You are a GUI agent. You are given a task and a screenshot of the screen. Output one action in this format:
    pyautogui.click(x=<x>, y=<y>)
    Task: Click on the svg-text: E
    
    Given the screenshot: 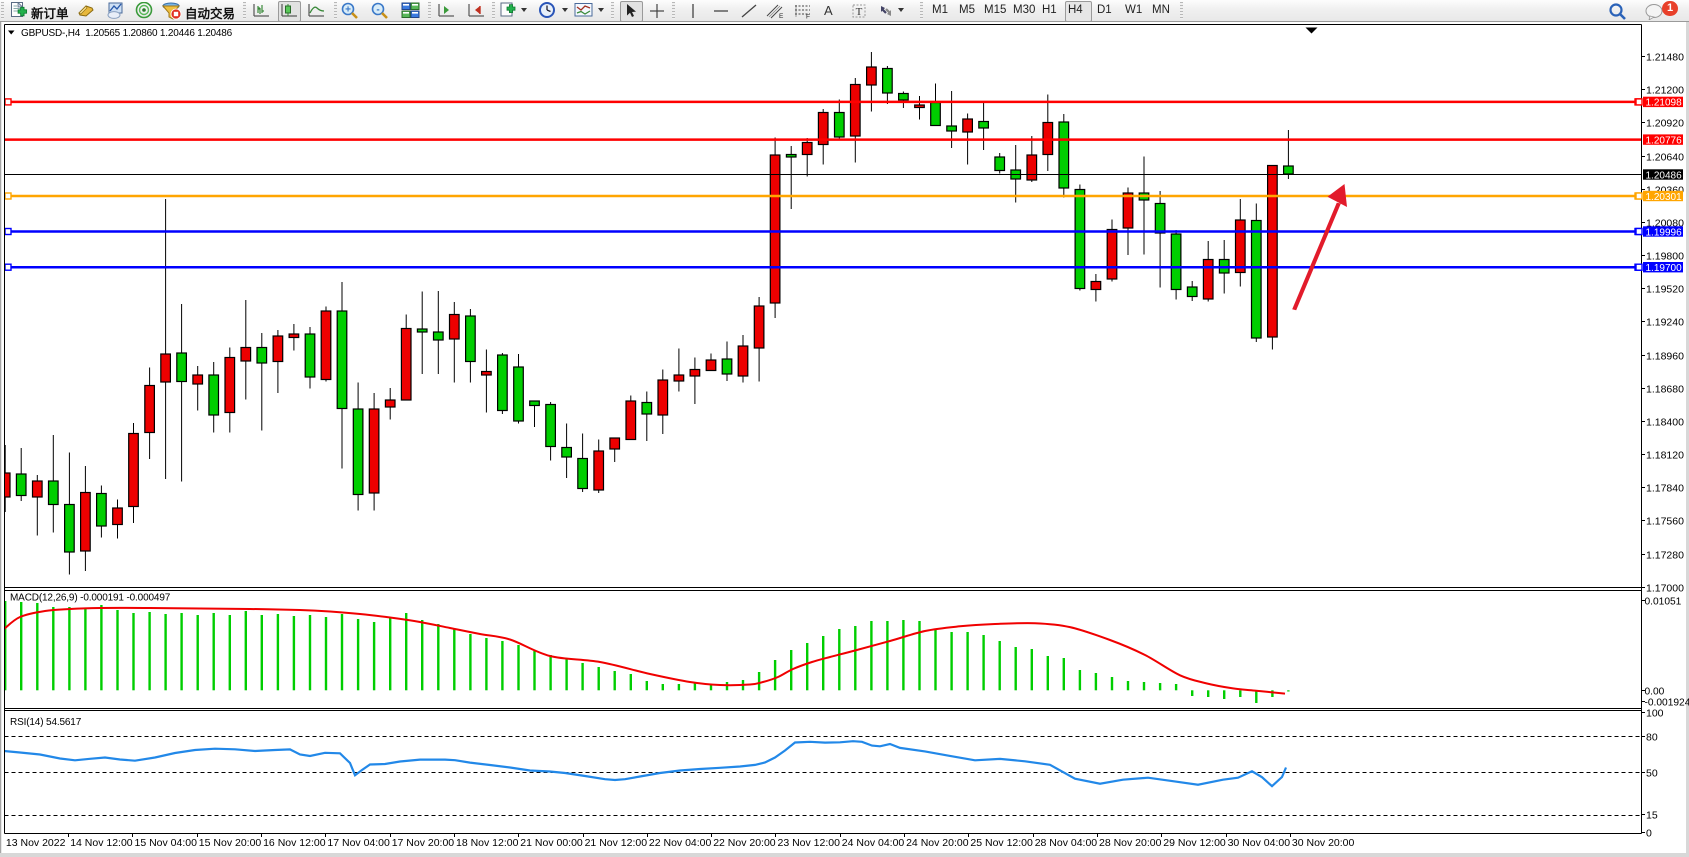 What is the action you would take?
    pyautogui.click(x=781, y=16)
    